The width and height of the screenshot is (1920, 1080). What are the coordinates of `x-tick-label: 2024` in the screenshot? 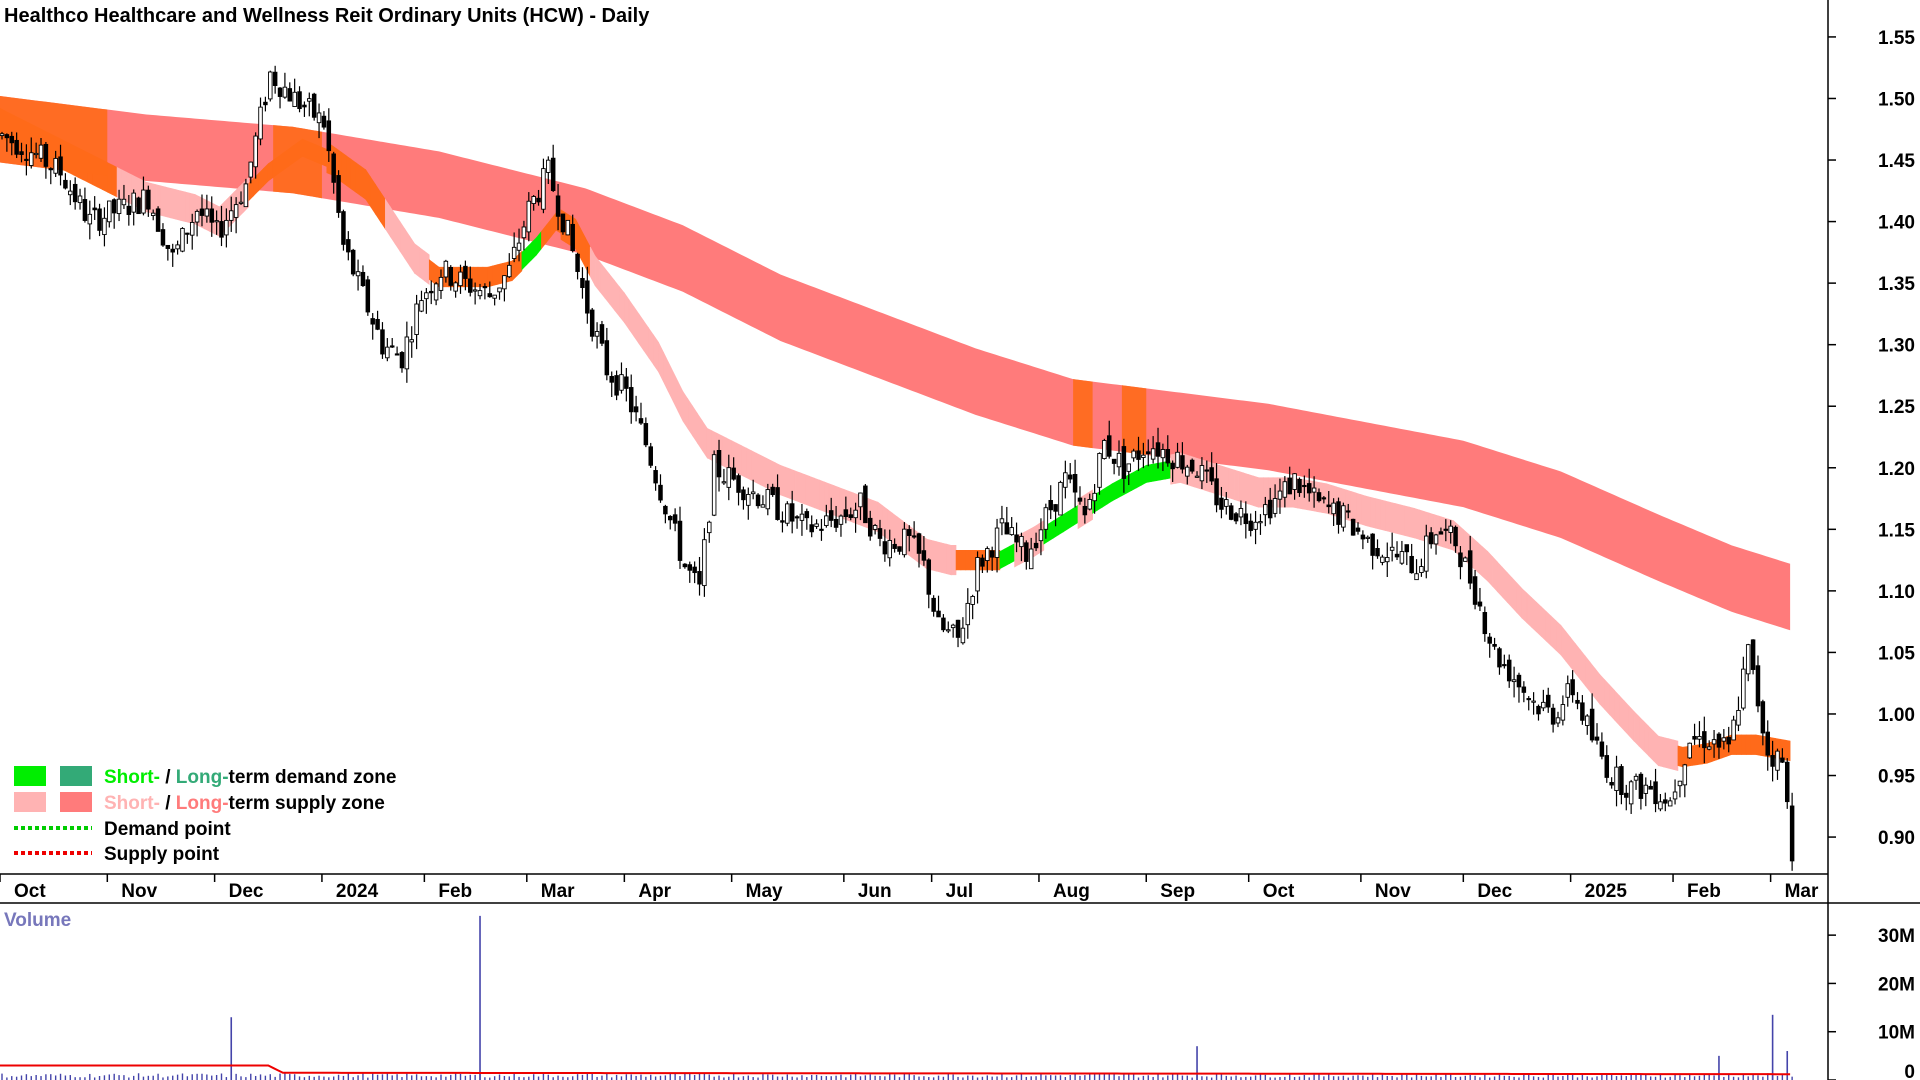 It's located at (357, 891).